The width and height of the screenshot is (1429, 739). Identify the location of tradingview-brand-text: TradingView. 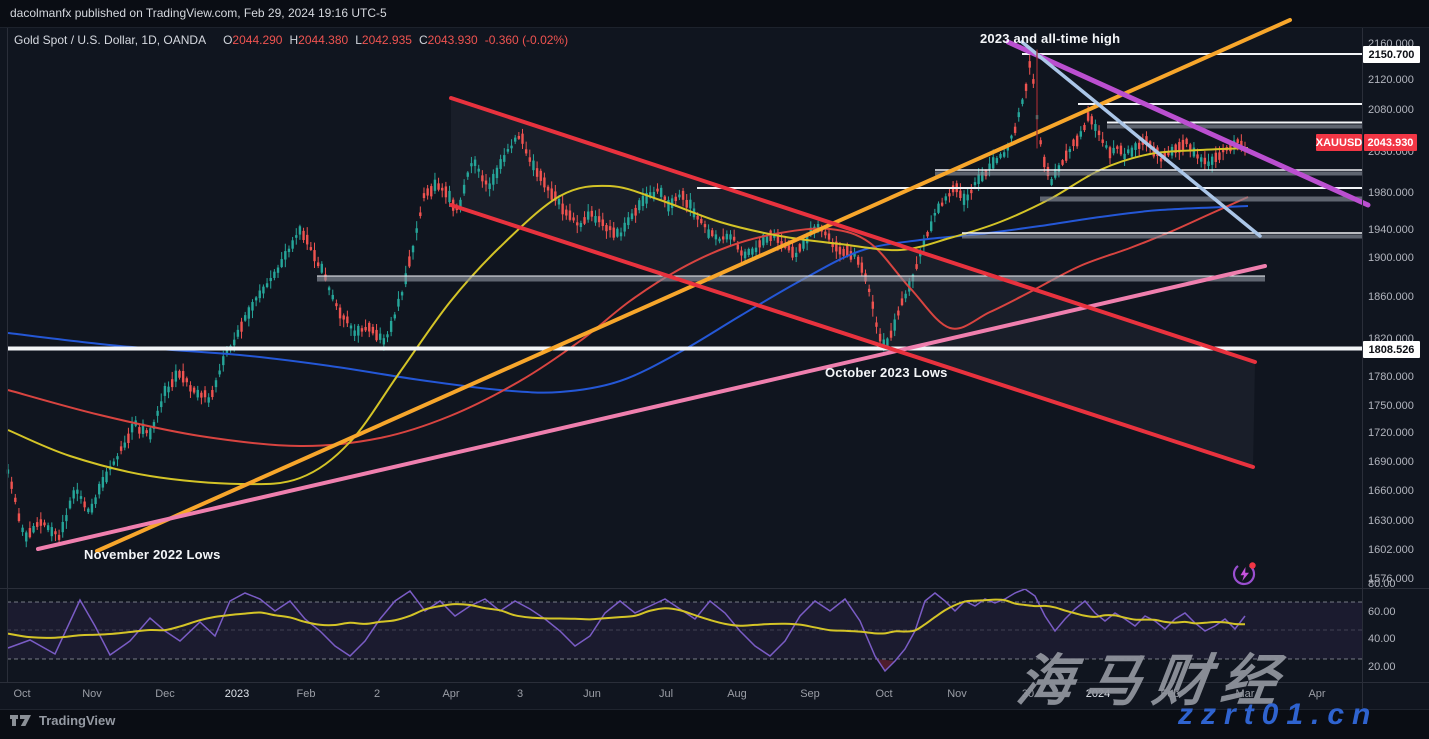
(77, 720).